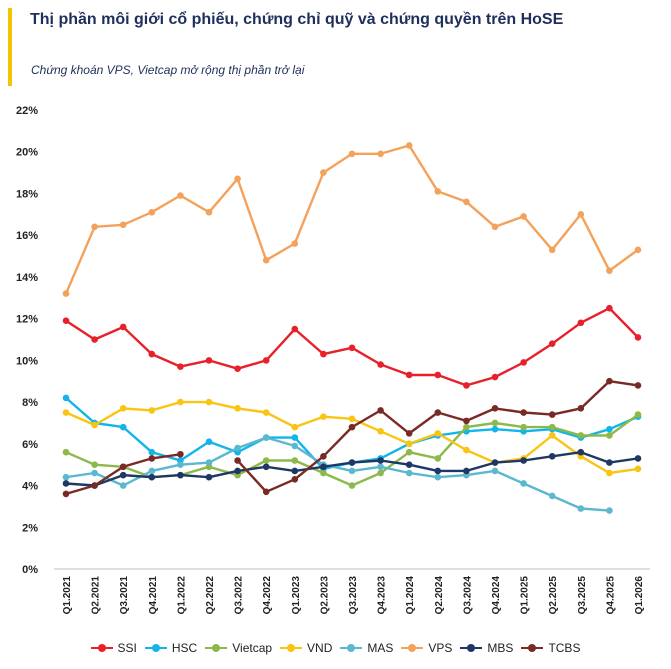  What do you see at coordinates (335, 648) in the screenshot?
I see `chart-legend: SSI HSC Vietcap VND MAS VPS MBS TCBS` at bounding box center [335, 648].